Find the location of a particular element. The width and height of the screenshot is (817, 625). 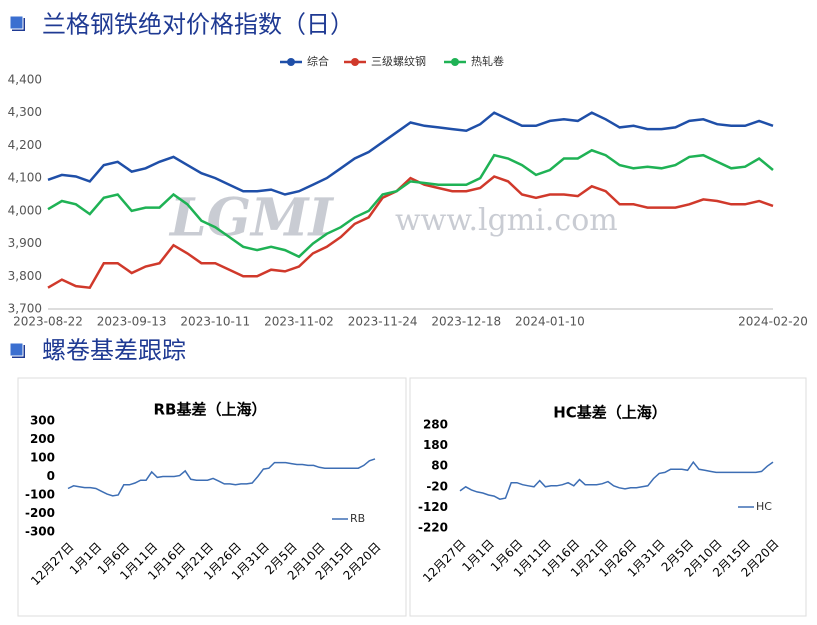

legend-label: 三级螺纹钢 is located at coordinates (398, 61).